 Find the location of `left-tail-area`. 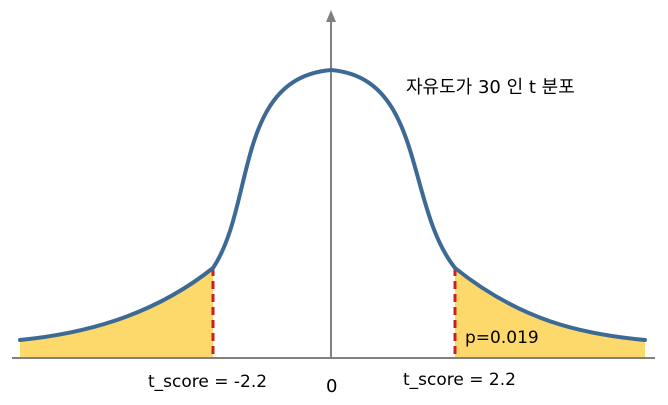

left-tail-area is located at coordinates (116, 312).